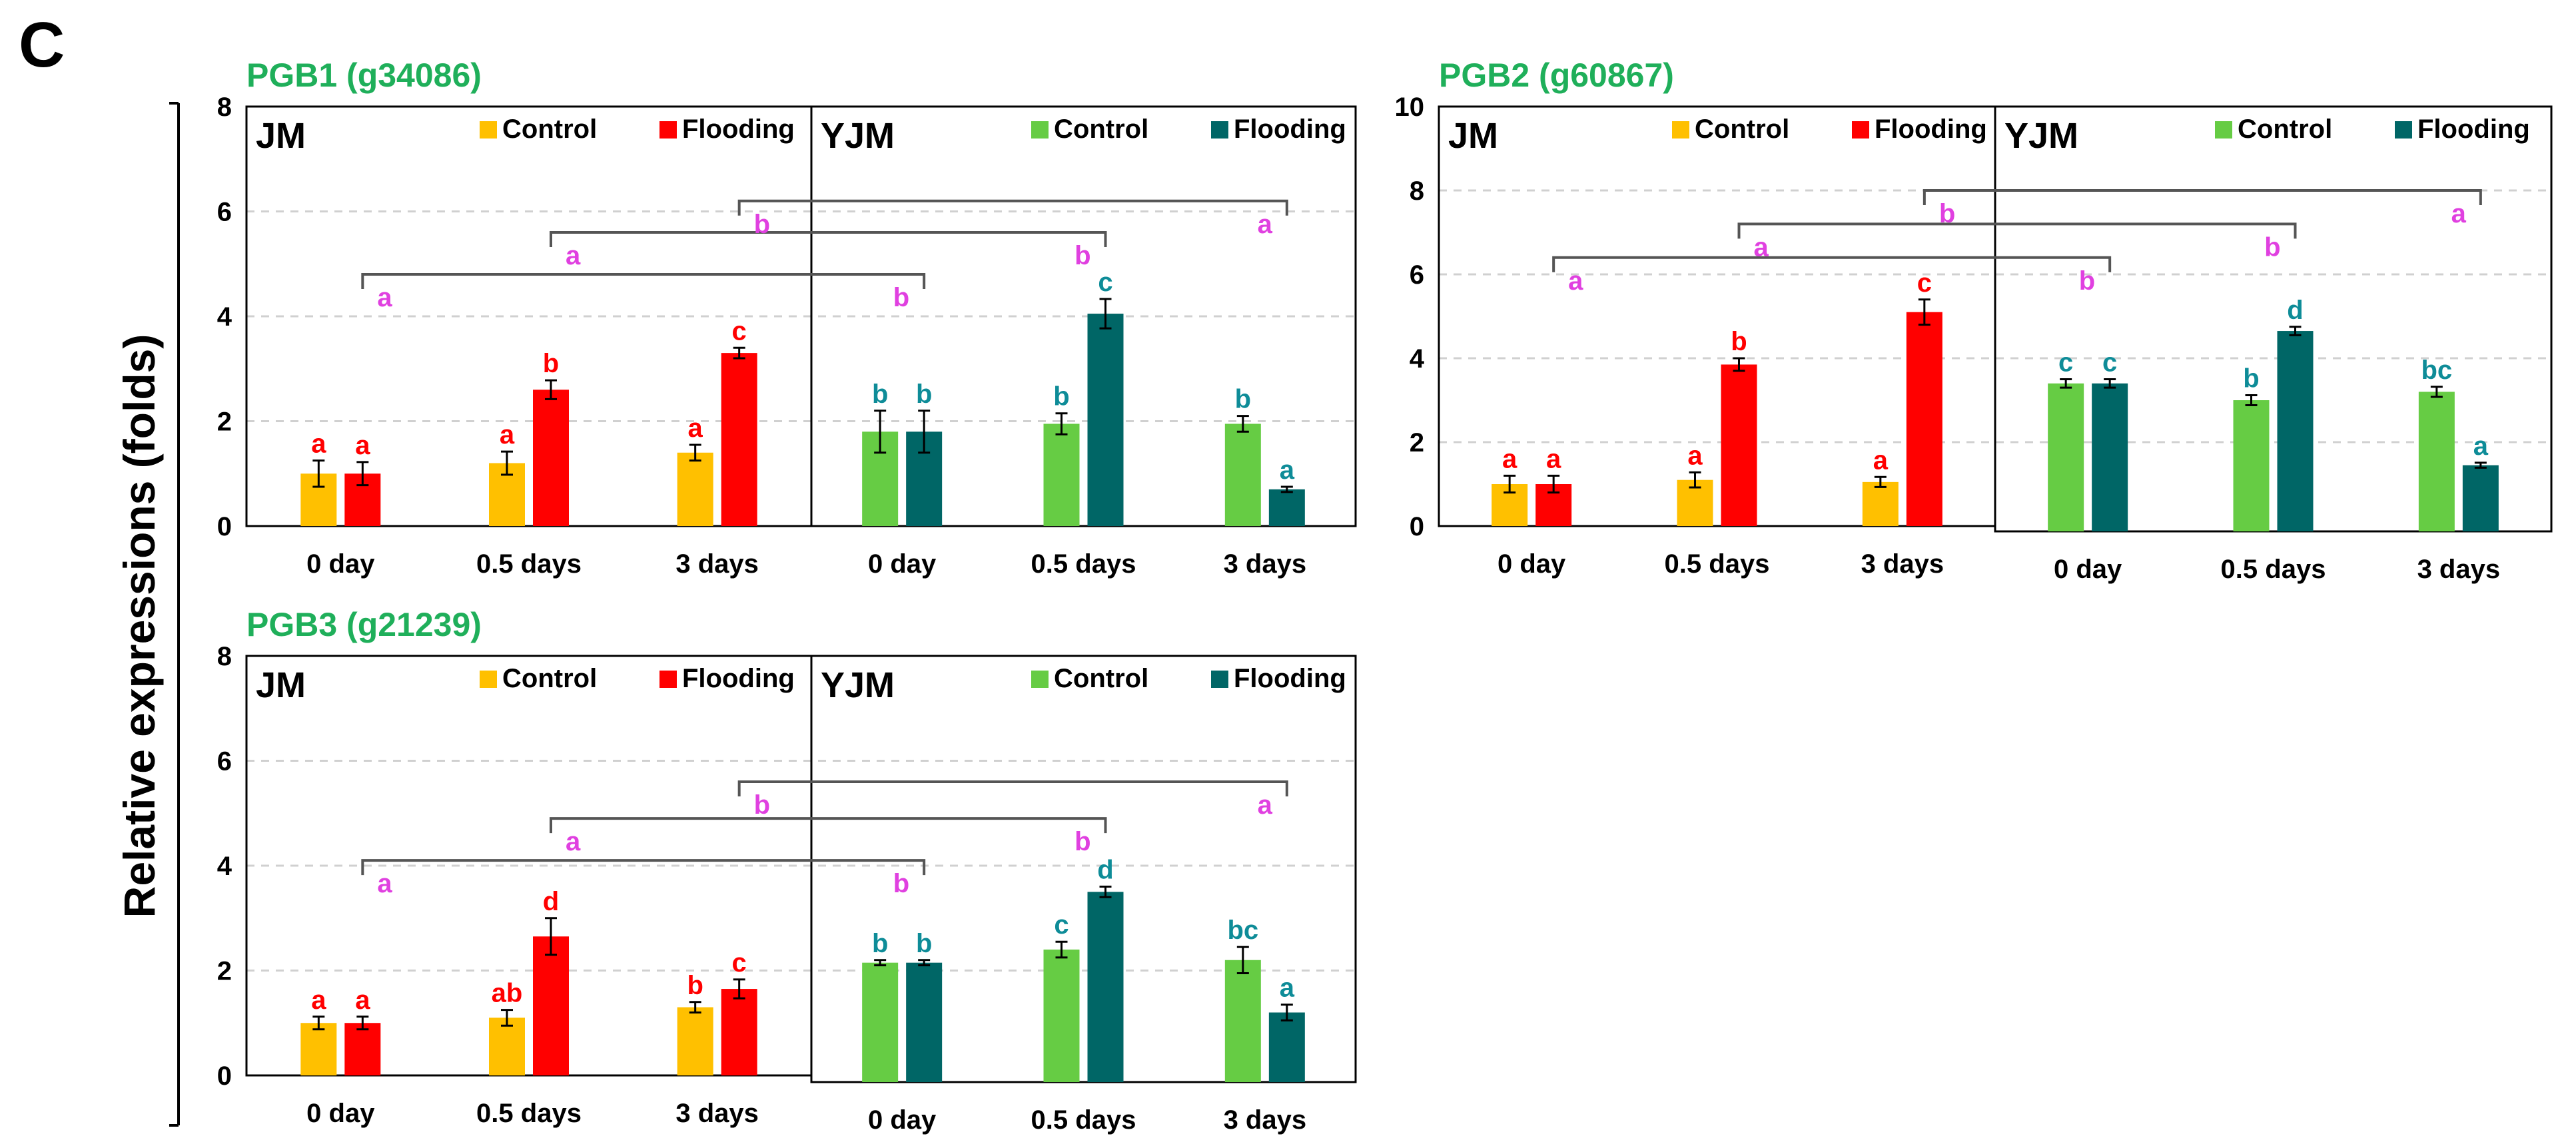 The image size is (2576, 1146). What do you see at coordinates (225, 107) in the screenshot?
I see `y-tick-label: 8` at bounding box center [225, 107].